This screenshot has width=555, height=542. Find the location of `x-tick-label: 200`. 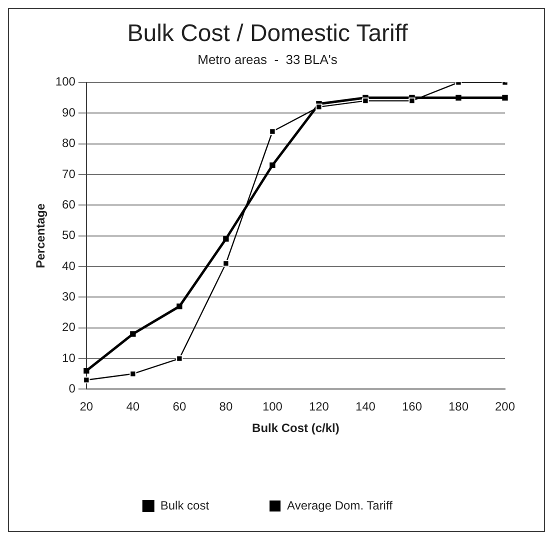

x-tick-label: 200 is located at coordinates (505, 407).